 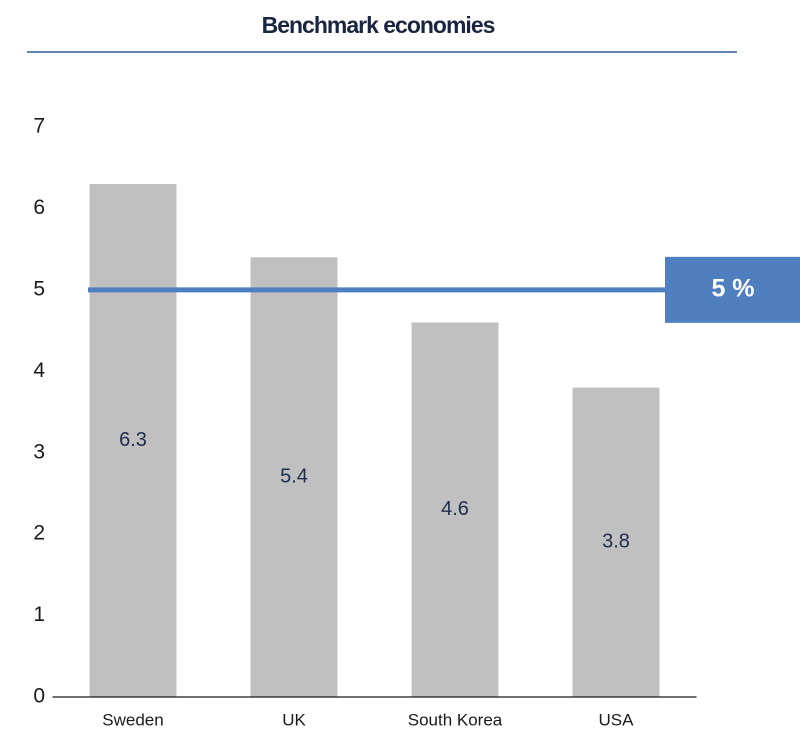 What do you see at coordinates (39, 614) in the screenshot?
I see `y-tick-label: 1` at bounding box center [39, 614].